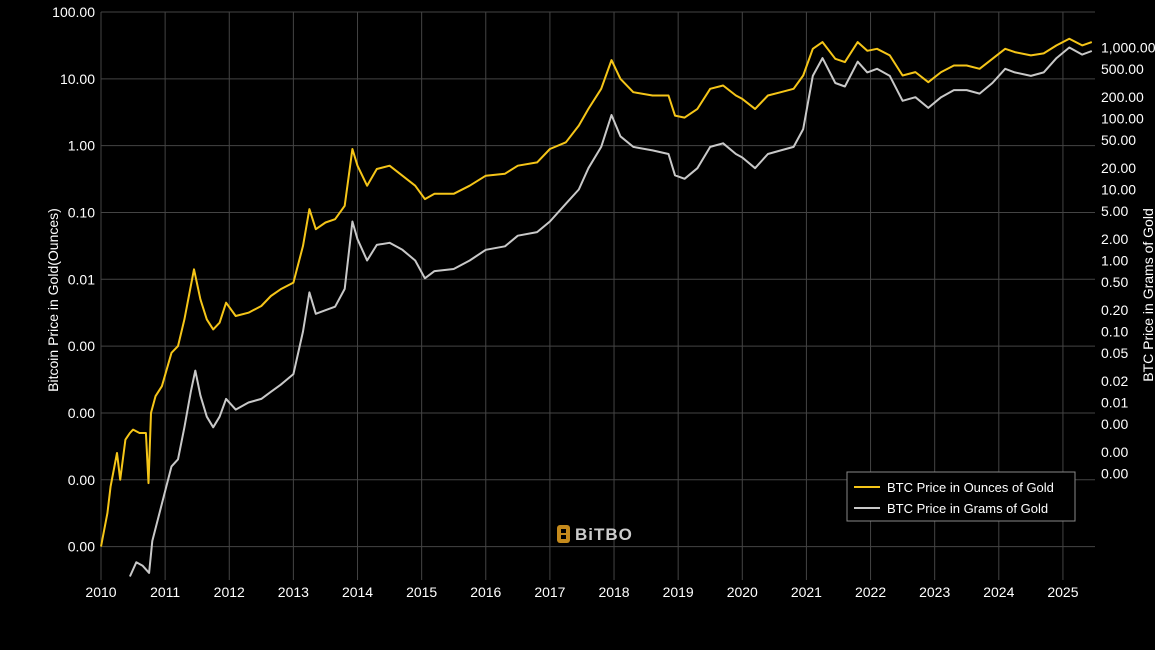 This screenshot has height=650, width=1155. Describe the element at coordinates (485, 592) in the screenshot. I see `x-tick-label: 2016` at that location.